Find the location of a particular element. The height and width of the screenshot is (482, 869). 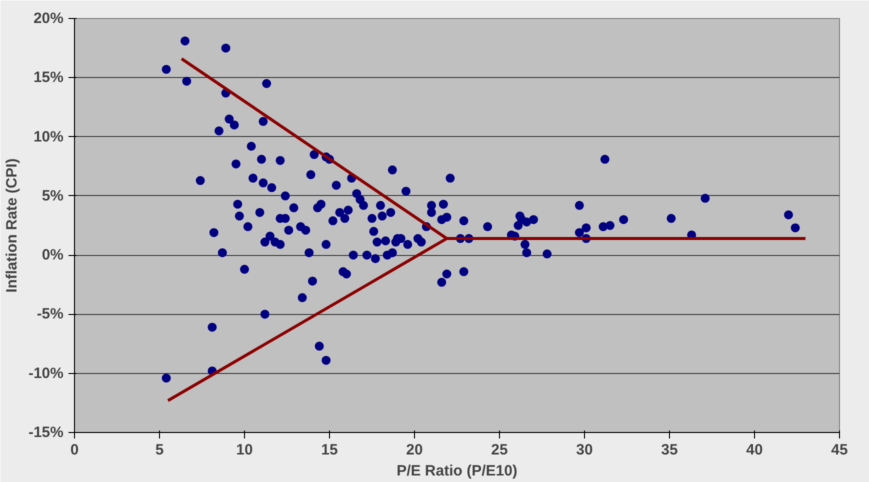

x-tick-label: 0 is located at coordinates (74, 450).